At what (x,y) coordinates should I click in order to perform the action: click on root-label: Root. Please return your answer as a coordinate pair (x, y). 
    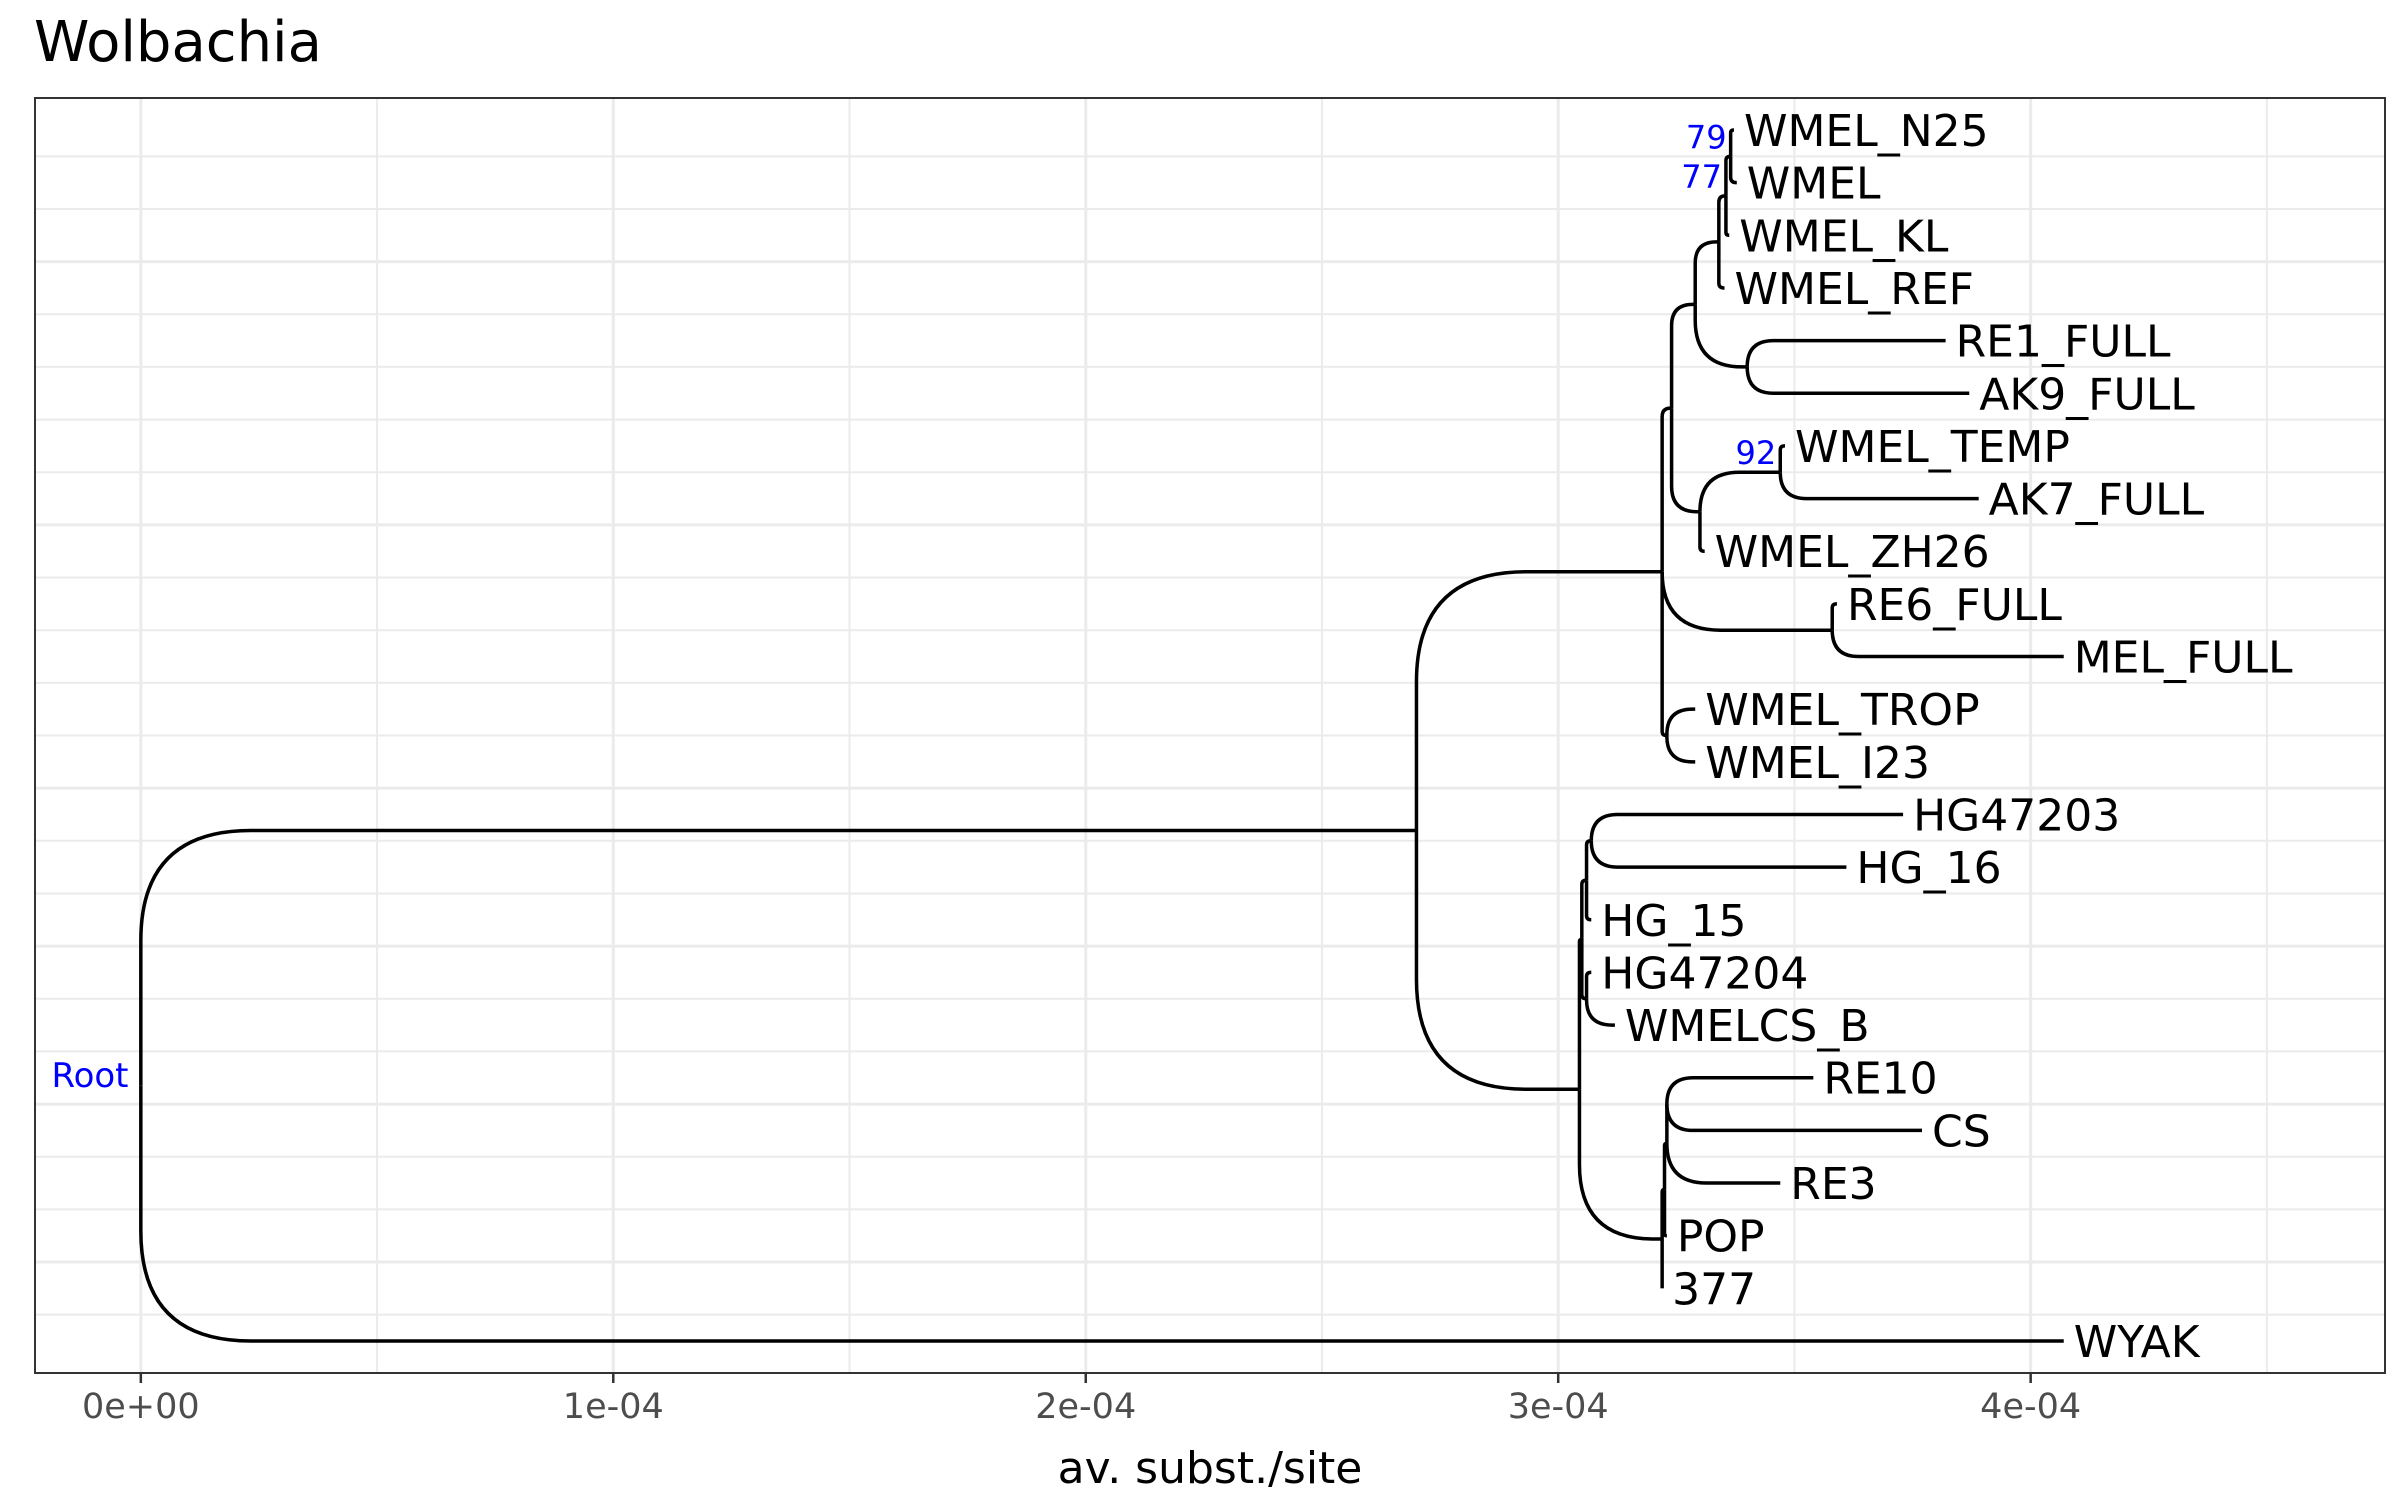
    Looking at the image, I should click on (89, 1076).